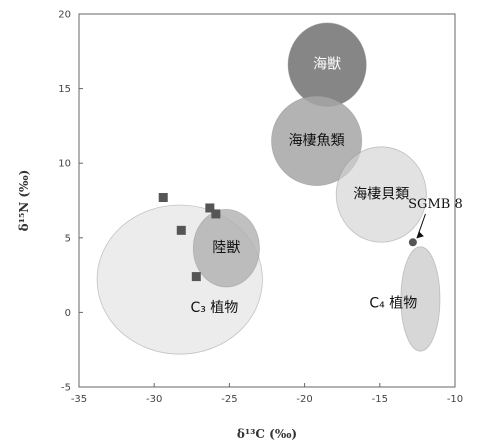 The width and height of the screenshot is (492, 445). What do you see at coordinates (214, 308) in the screenshot?
I see `region-label-0: C₃ 植物` at bounding box center [214, 308].